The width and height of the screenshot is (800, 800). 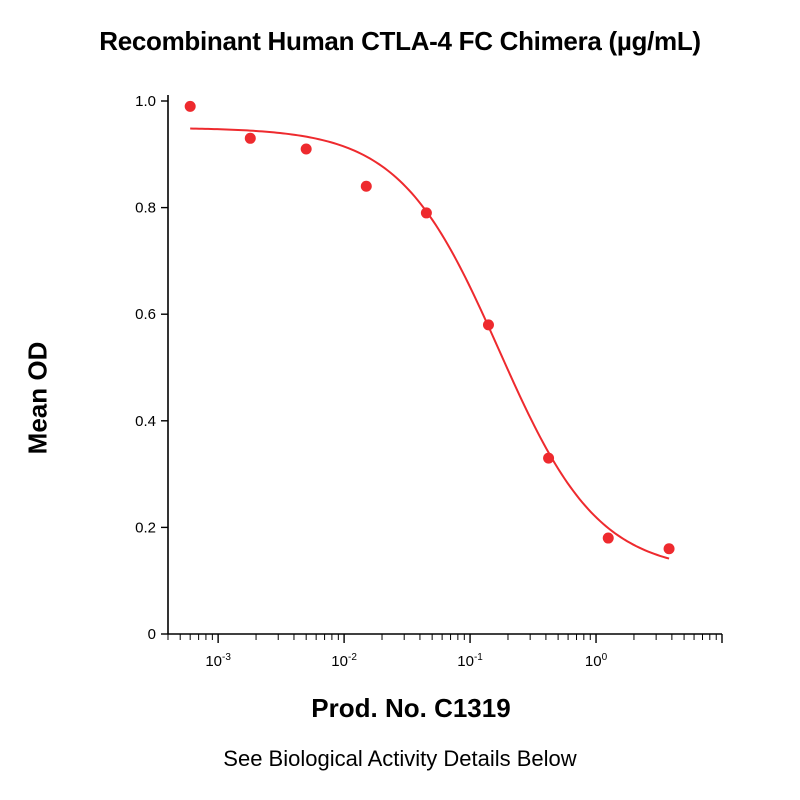 What do you see at coordinates (400, 758) in the screenshot?
I see `chart-subtitle: See Biological Activity Details Below` at bounding box center [400, 758].